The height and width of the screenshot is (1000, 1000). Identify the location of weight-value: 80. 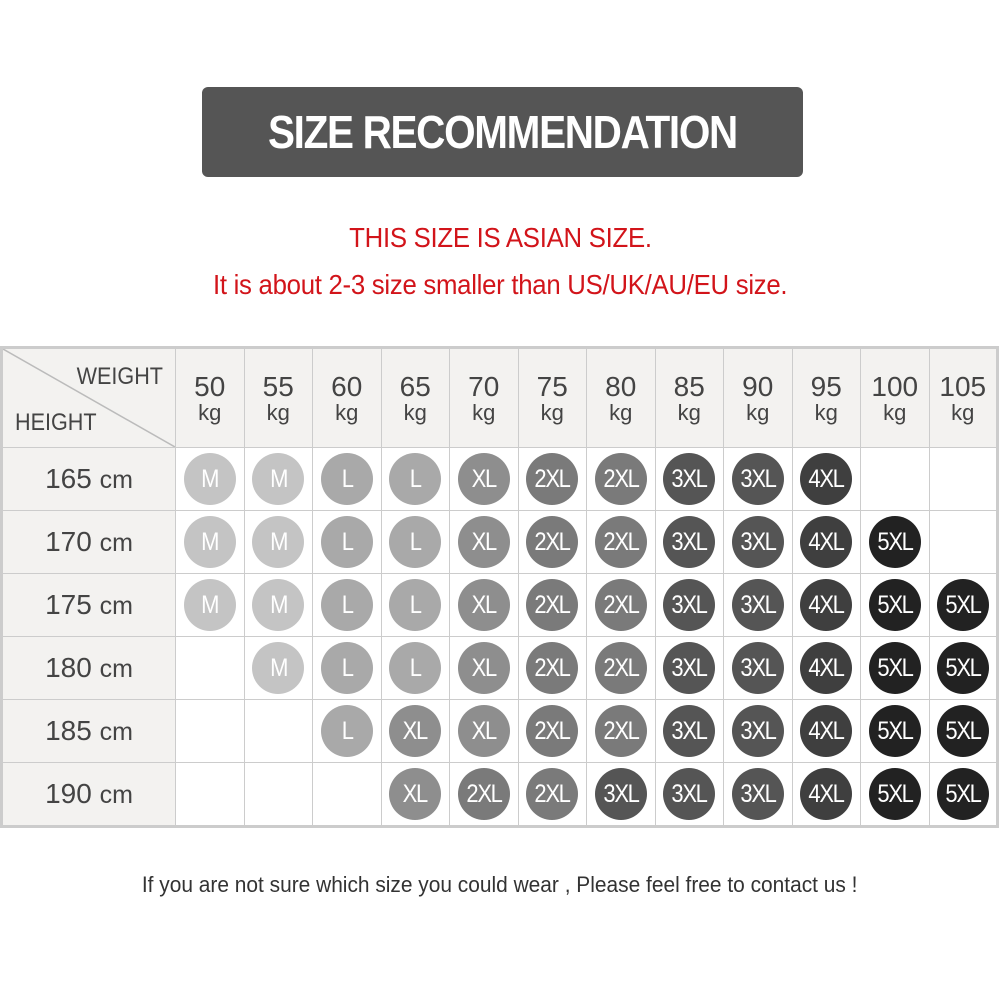
(621, 386).